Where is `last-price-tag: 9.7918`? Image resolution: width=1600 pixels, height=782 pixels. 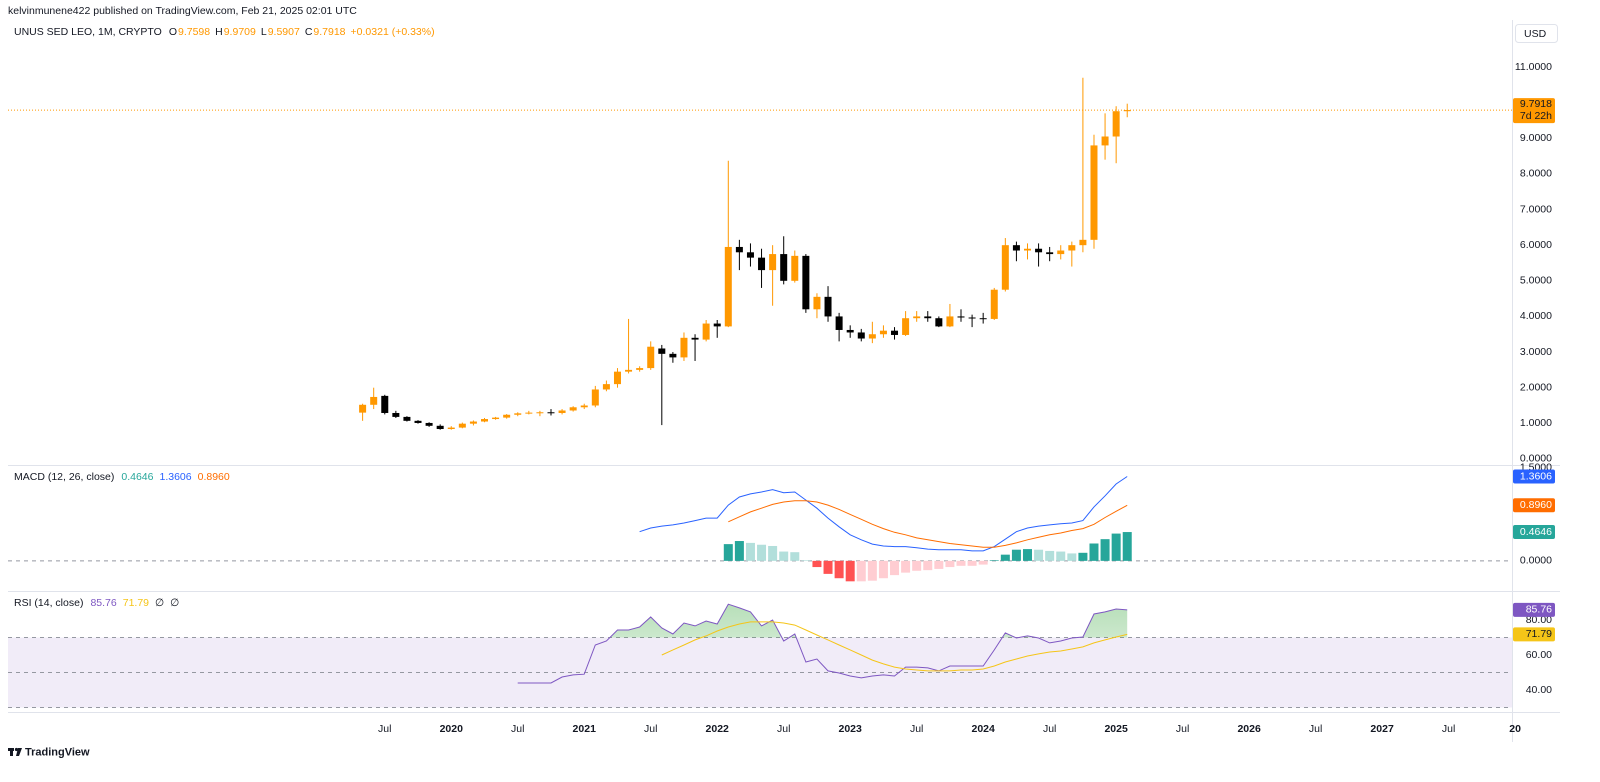 last-price-tag: 9.7918 is located at coordinates (1536, 104).